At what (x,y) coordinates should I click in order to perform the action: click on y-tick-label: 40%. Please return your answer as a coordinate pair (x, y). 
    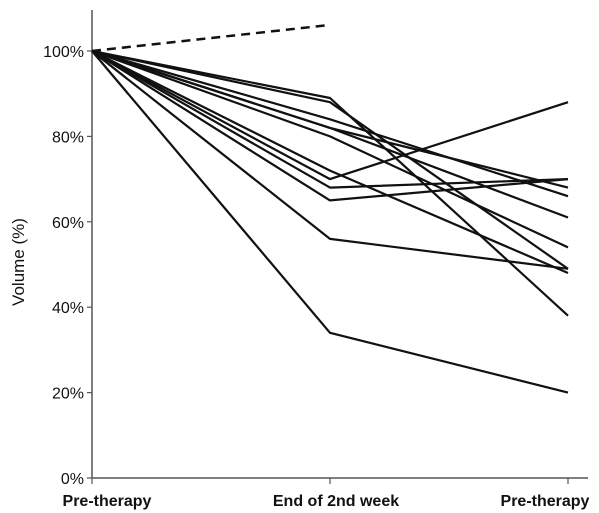
    Looking at the image, I should click on (68, 308).